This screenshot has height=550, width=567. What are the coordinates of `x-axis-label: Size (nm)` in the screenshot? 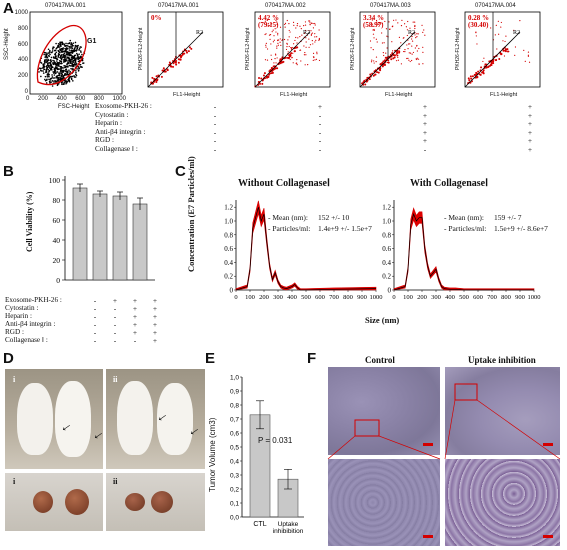 It's located at (382, 320).